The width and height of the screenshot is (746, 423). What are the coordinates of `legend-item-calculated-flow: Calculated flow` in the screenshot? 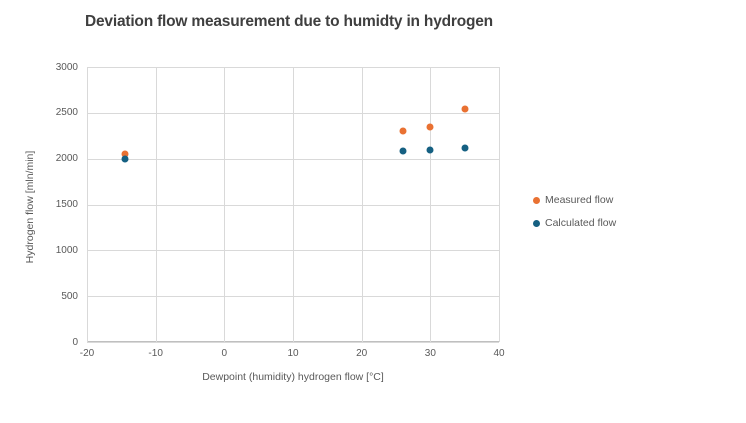 It's located at (574, 223).